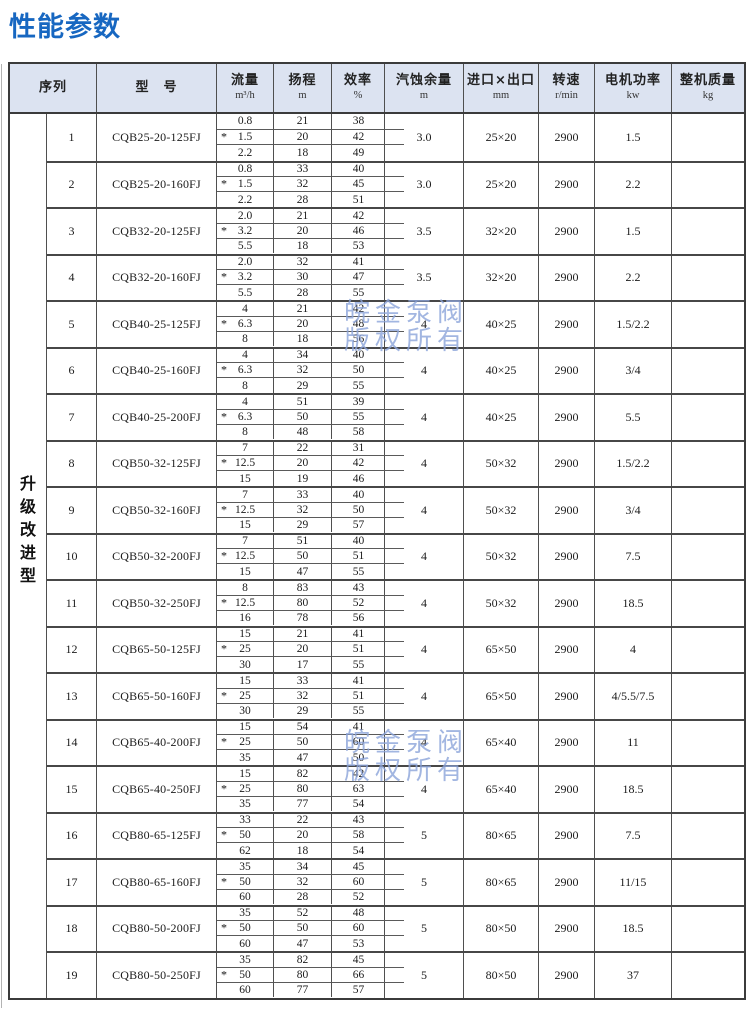  I want to click on flow-head-eff-subgrid: 4 51 39 * 6.3 50 55 8 48 58, so click(310, 417).